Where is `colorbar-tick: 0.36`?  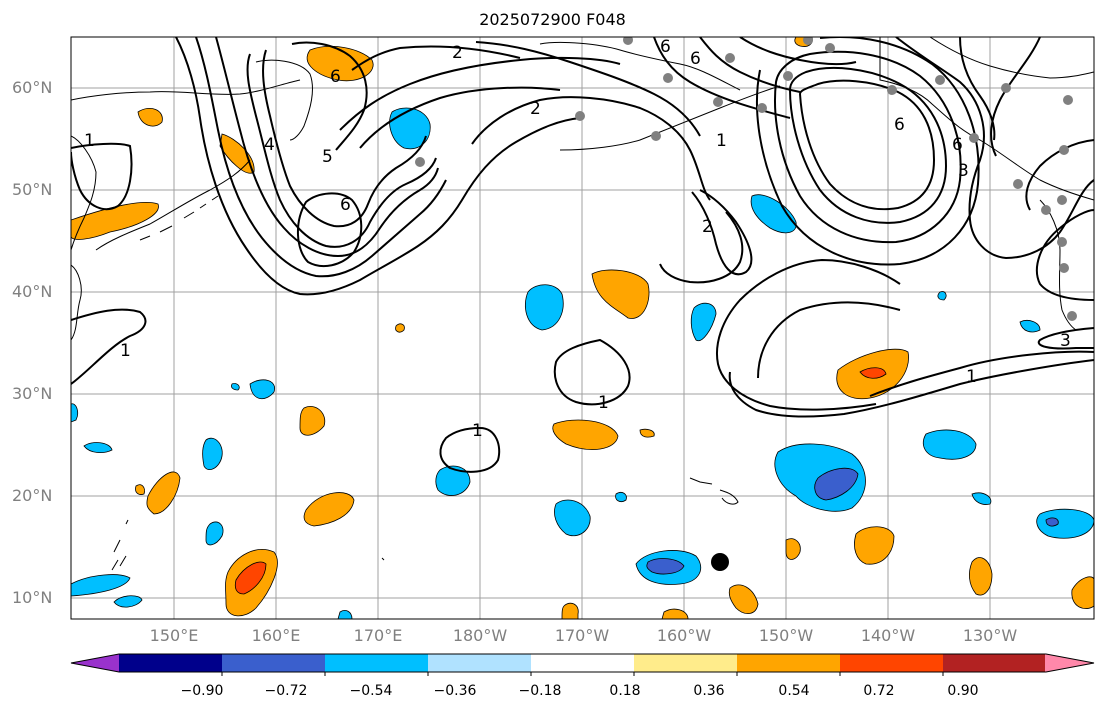 colorbar-tick: 0.36 is located at coordinates (709, 691).